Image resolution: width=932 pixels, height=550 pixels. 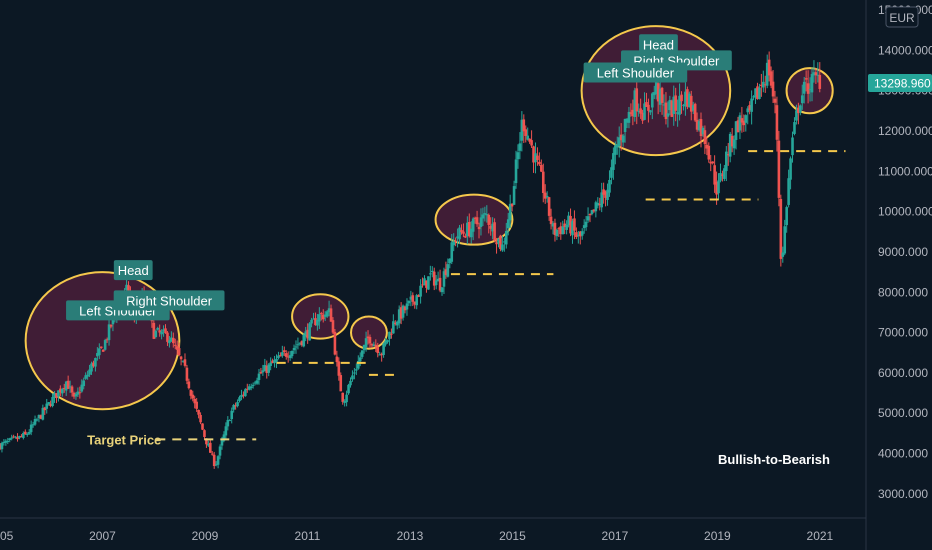 What do you see at coordinates (133, 270) in the screenshot?
I see `annotation-text: Head` at bounding box center [133, 270].